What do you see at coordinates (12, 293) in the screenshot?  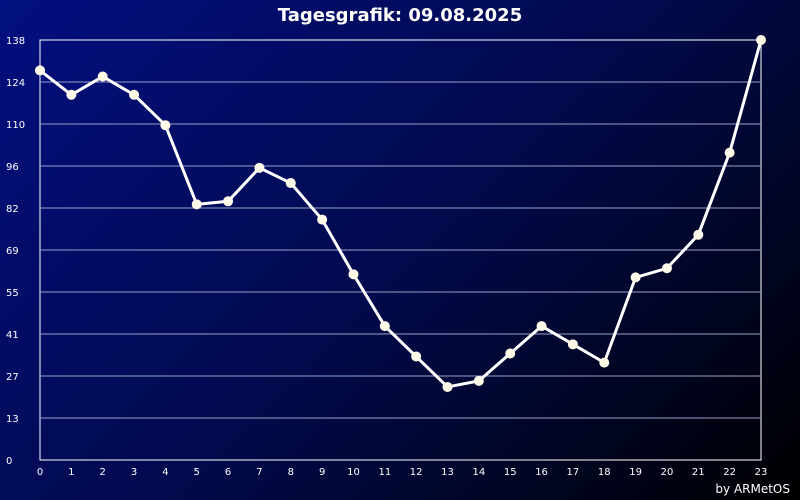 I see `y-tick-label: 55` at bounding box center [12, 293].